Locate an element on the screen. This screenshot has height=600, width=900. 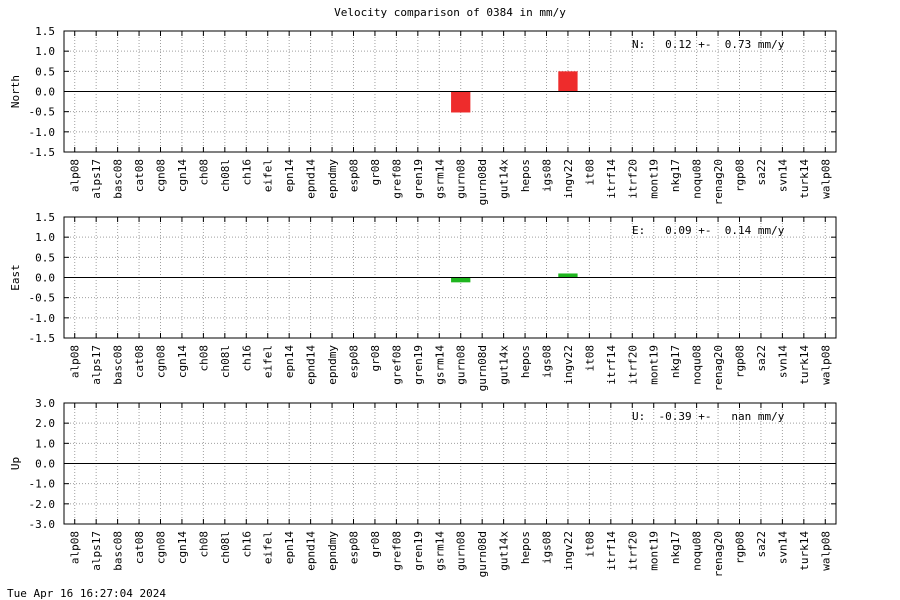
x-tick-label: gren19 is located at coordinates (418, 551).